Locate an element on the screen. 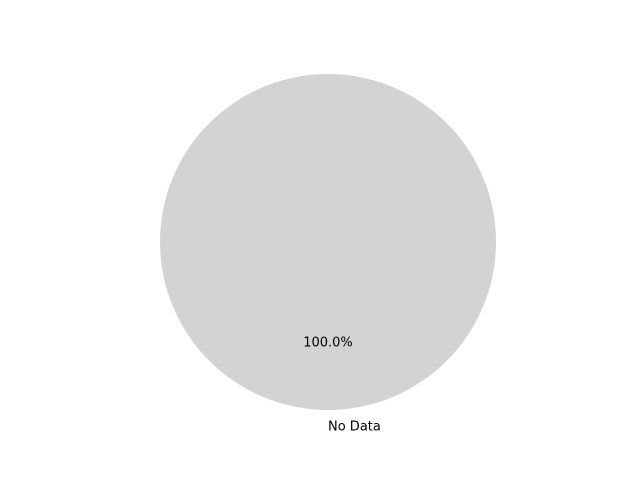 The image size is (640, 480). pie-labels: 100.0% No Data is located at coordinates (342, 384).